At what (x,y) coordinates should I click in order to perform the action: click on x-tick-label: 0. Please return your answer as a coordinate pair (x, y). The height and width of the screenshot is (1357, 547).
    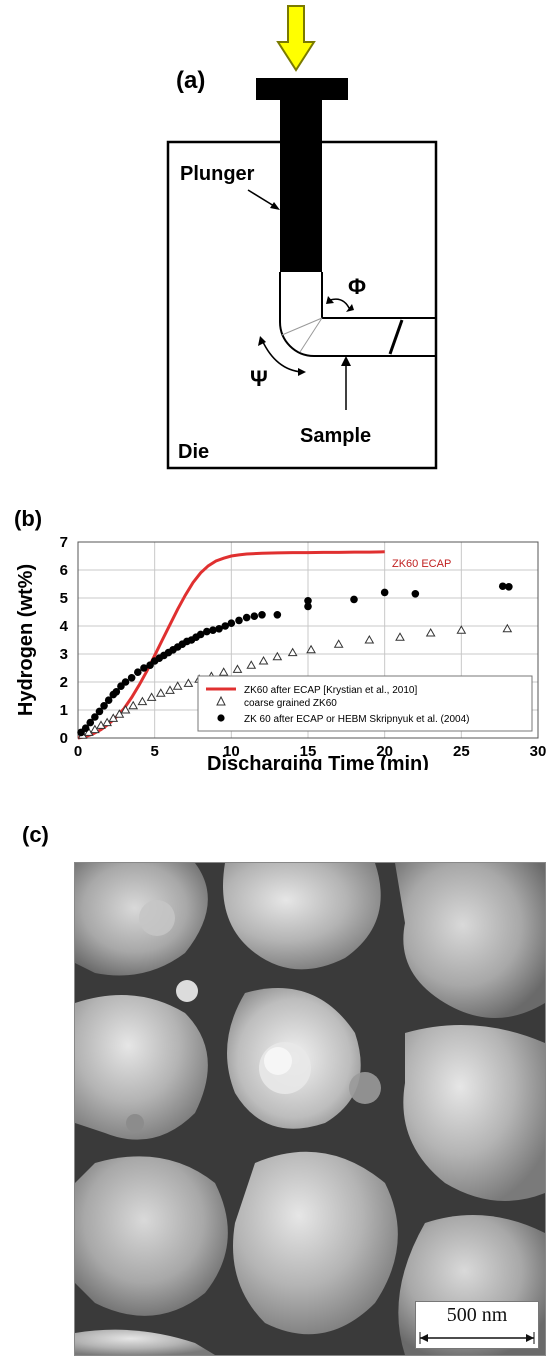
    Looking at the image, I should click on (78, 751).